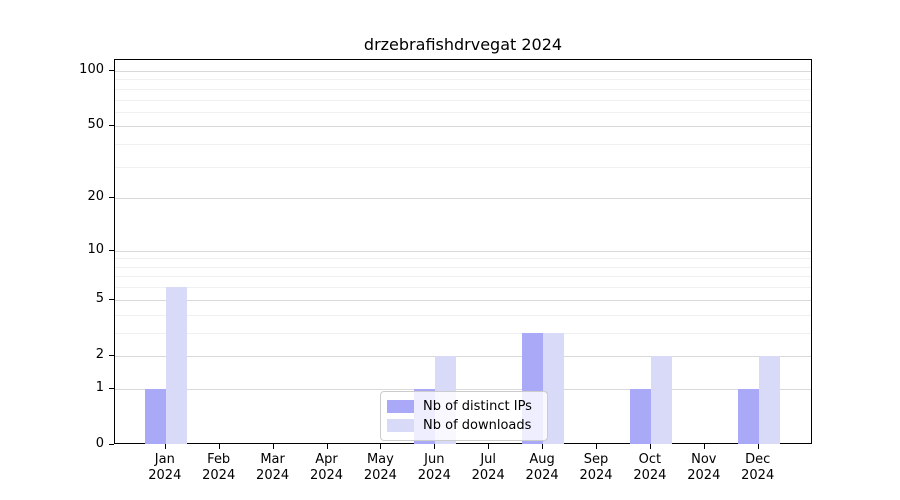  I want to click on y-tick-label: 50, so click(95, 125).